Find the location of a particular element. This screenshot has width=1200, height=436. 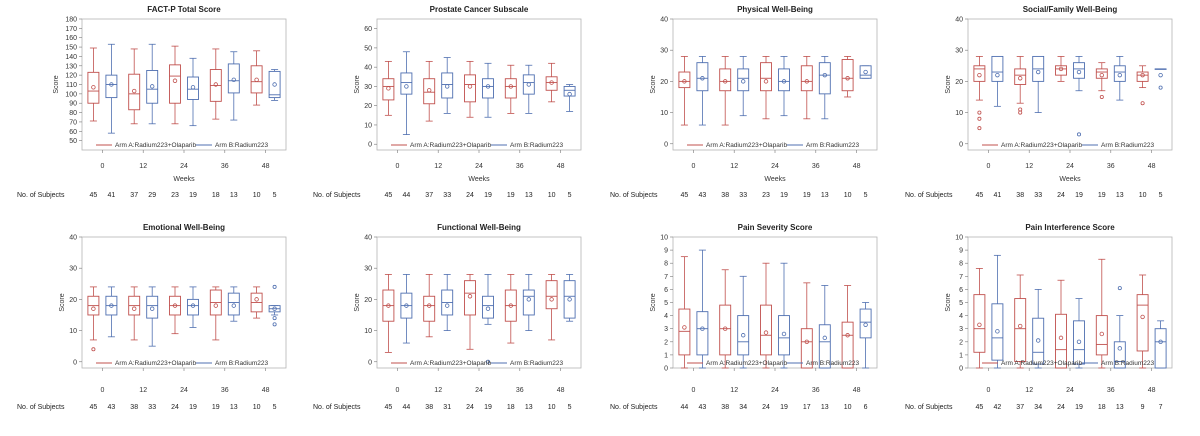

subject-count: 43 is located at coordinates (112, 407).